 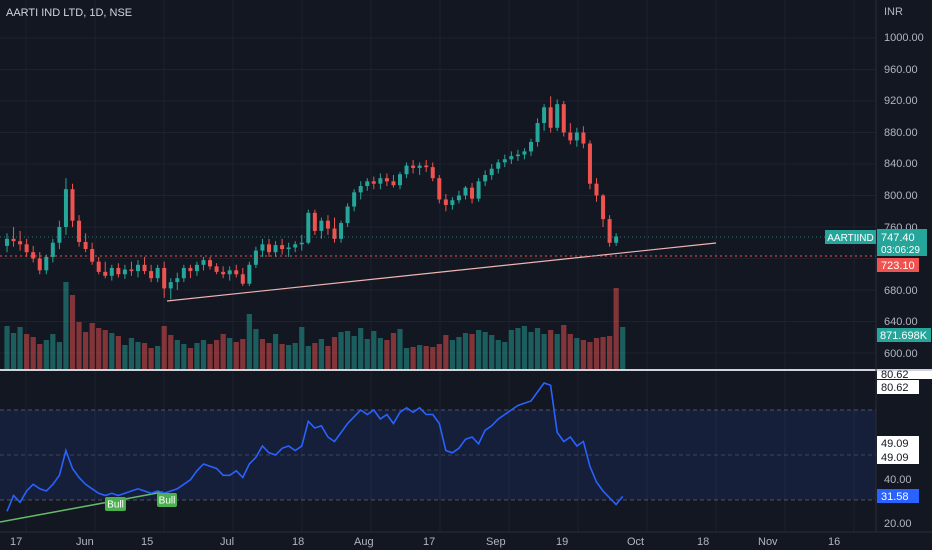 What do you see at coordinates (834, 542) in the screenshot?
I see `time-tick: 16` at bounding box center [834, 542].